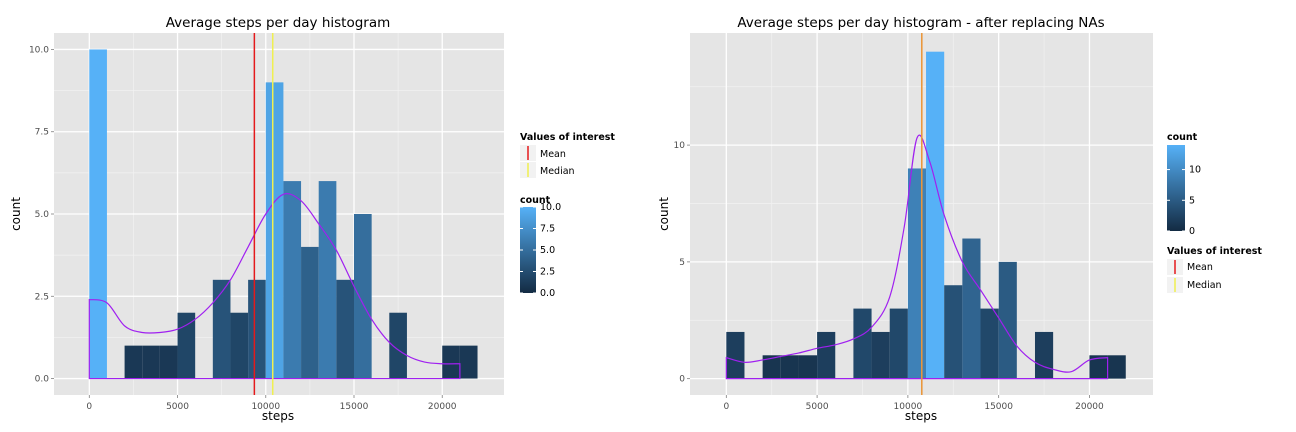  I want to click on chart-1-y-tick-label: 10.0, so click(39, 50).